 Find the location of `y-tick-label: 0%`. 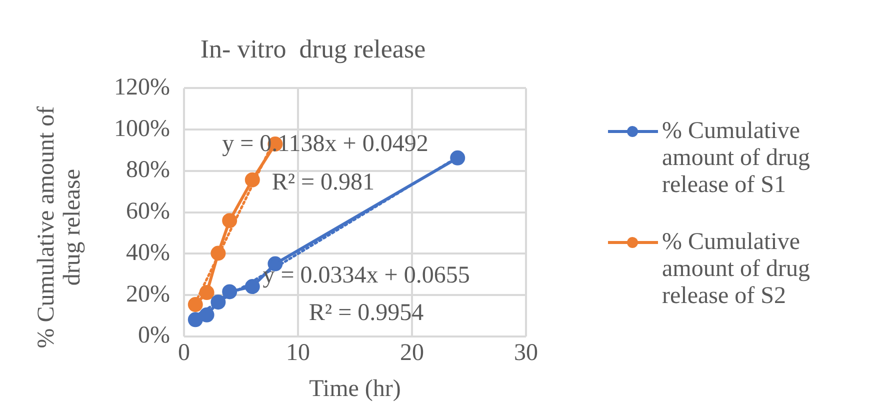

y-tick-label: 0% is located at coordinates (154, 335).